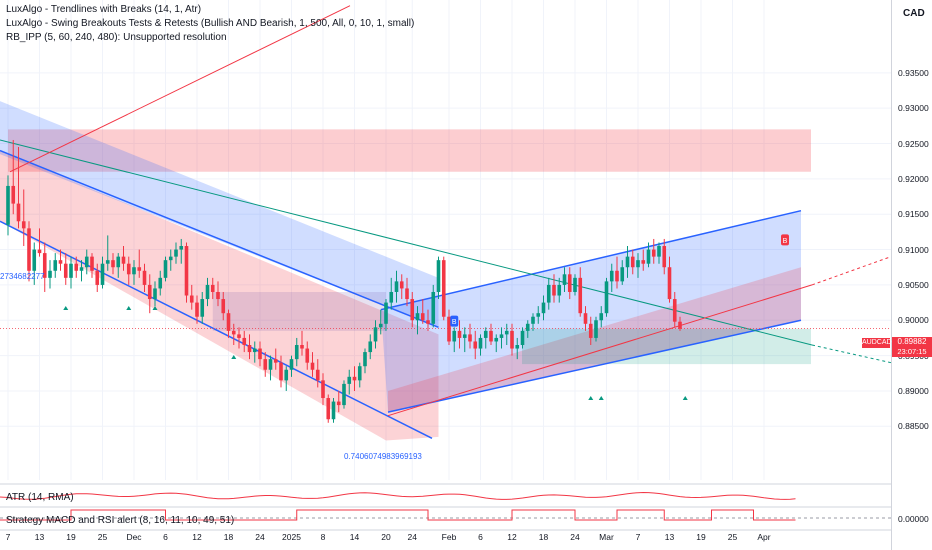 This screenshot has width=932, height=550. What do you see at coordinates (71, 537) in the screenshot?
I see `time-tick: 19` at bounding box center [71, 537].